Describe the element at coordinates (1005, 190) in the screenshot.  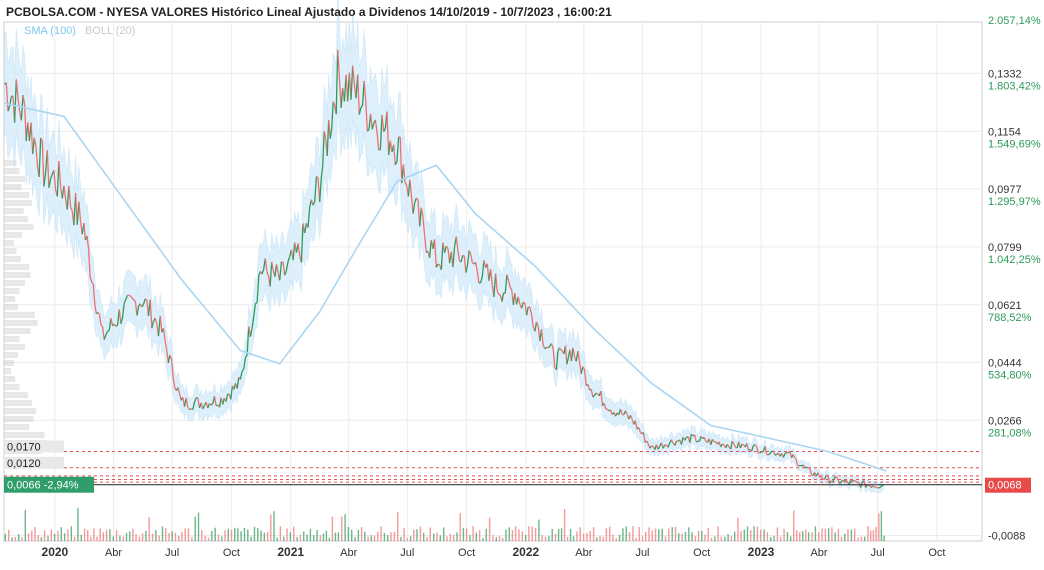
I see `y-tick-label: 0,0977` at that location.